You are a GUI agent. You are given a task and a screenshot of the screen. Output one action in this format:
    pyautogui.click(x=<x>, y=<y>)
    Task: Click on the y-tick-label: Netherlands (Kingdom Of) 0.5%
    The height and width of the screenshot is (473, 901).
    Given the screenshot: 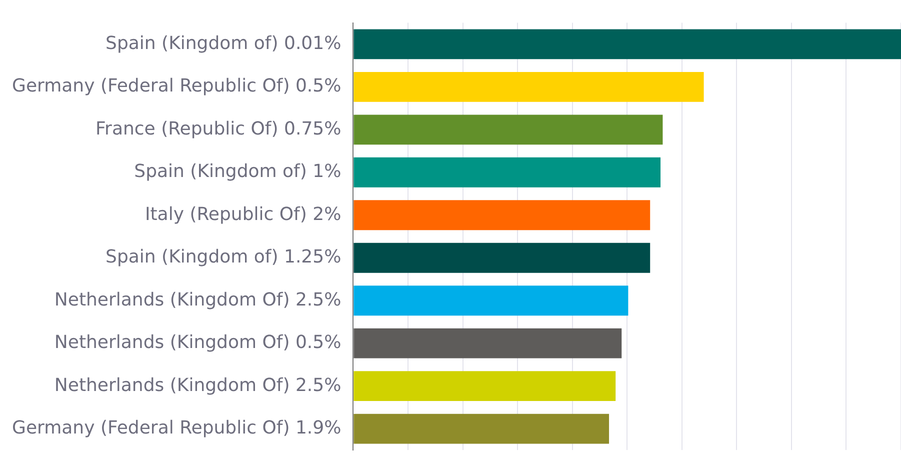 What is the action you would take?
    pyautogui.click(x=198, y=343)
    